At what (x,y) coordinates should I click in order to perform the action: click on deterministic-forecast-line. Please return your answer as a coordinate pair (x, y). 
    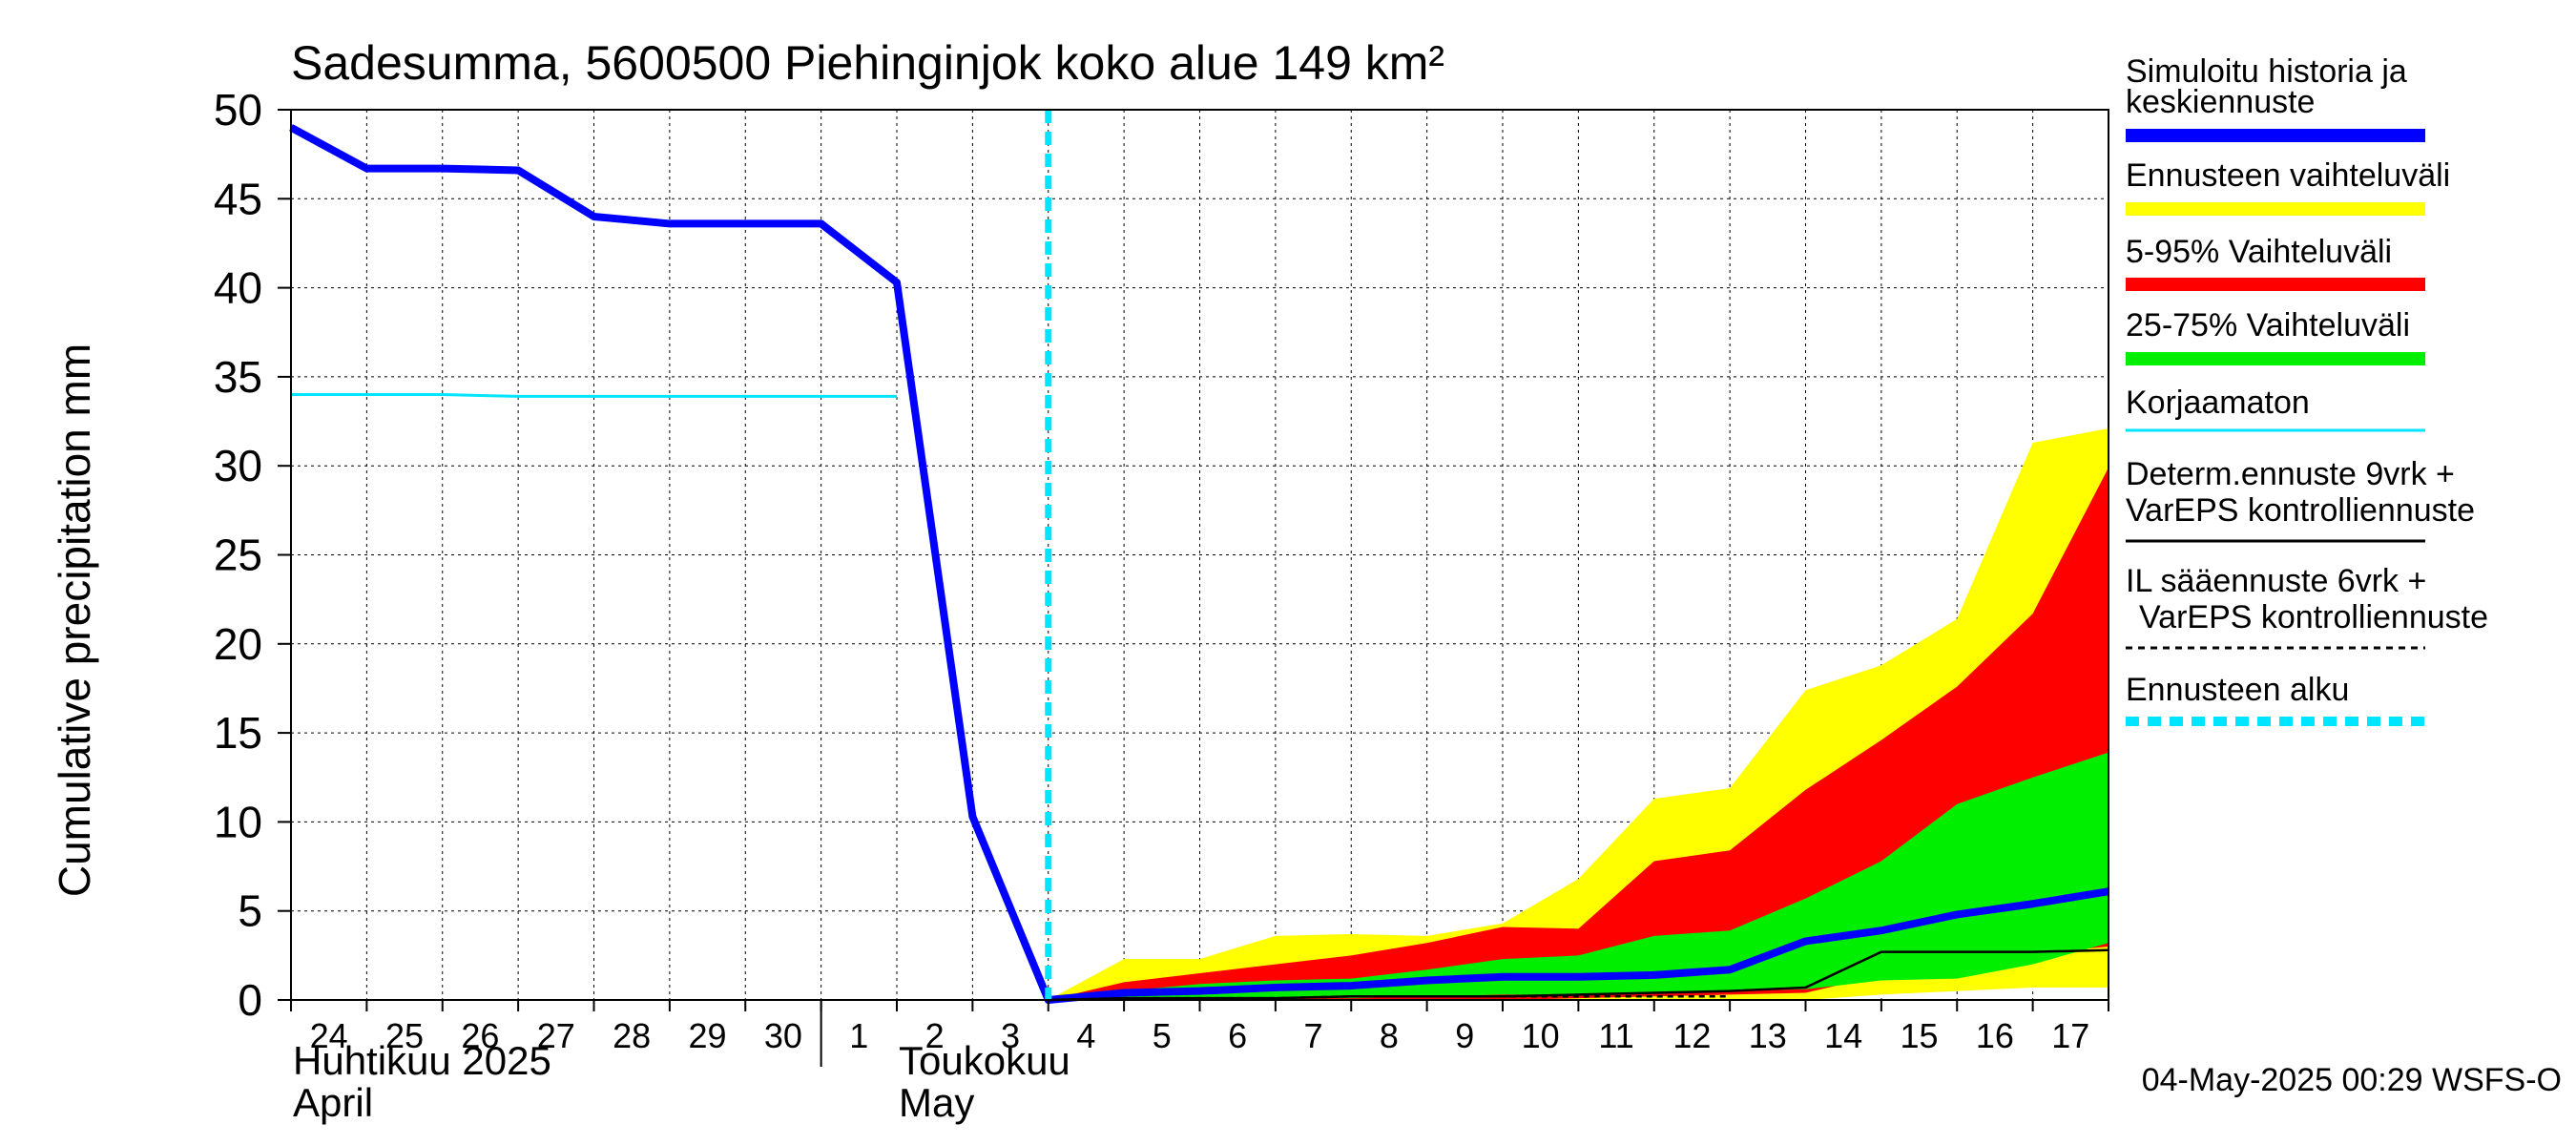
    Looking at the image, I should click on (1578, 975).